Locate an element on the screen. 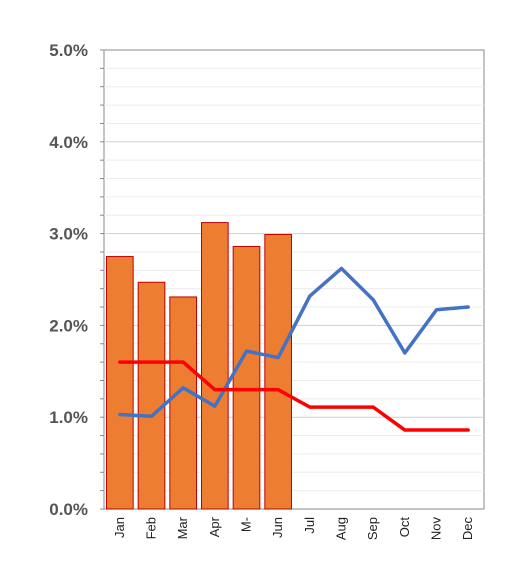  x-tick-label: Jan is located at coordinates (119, 527).